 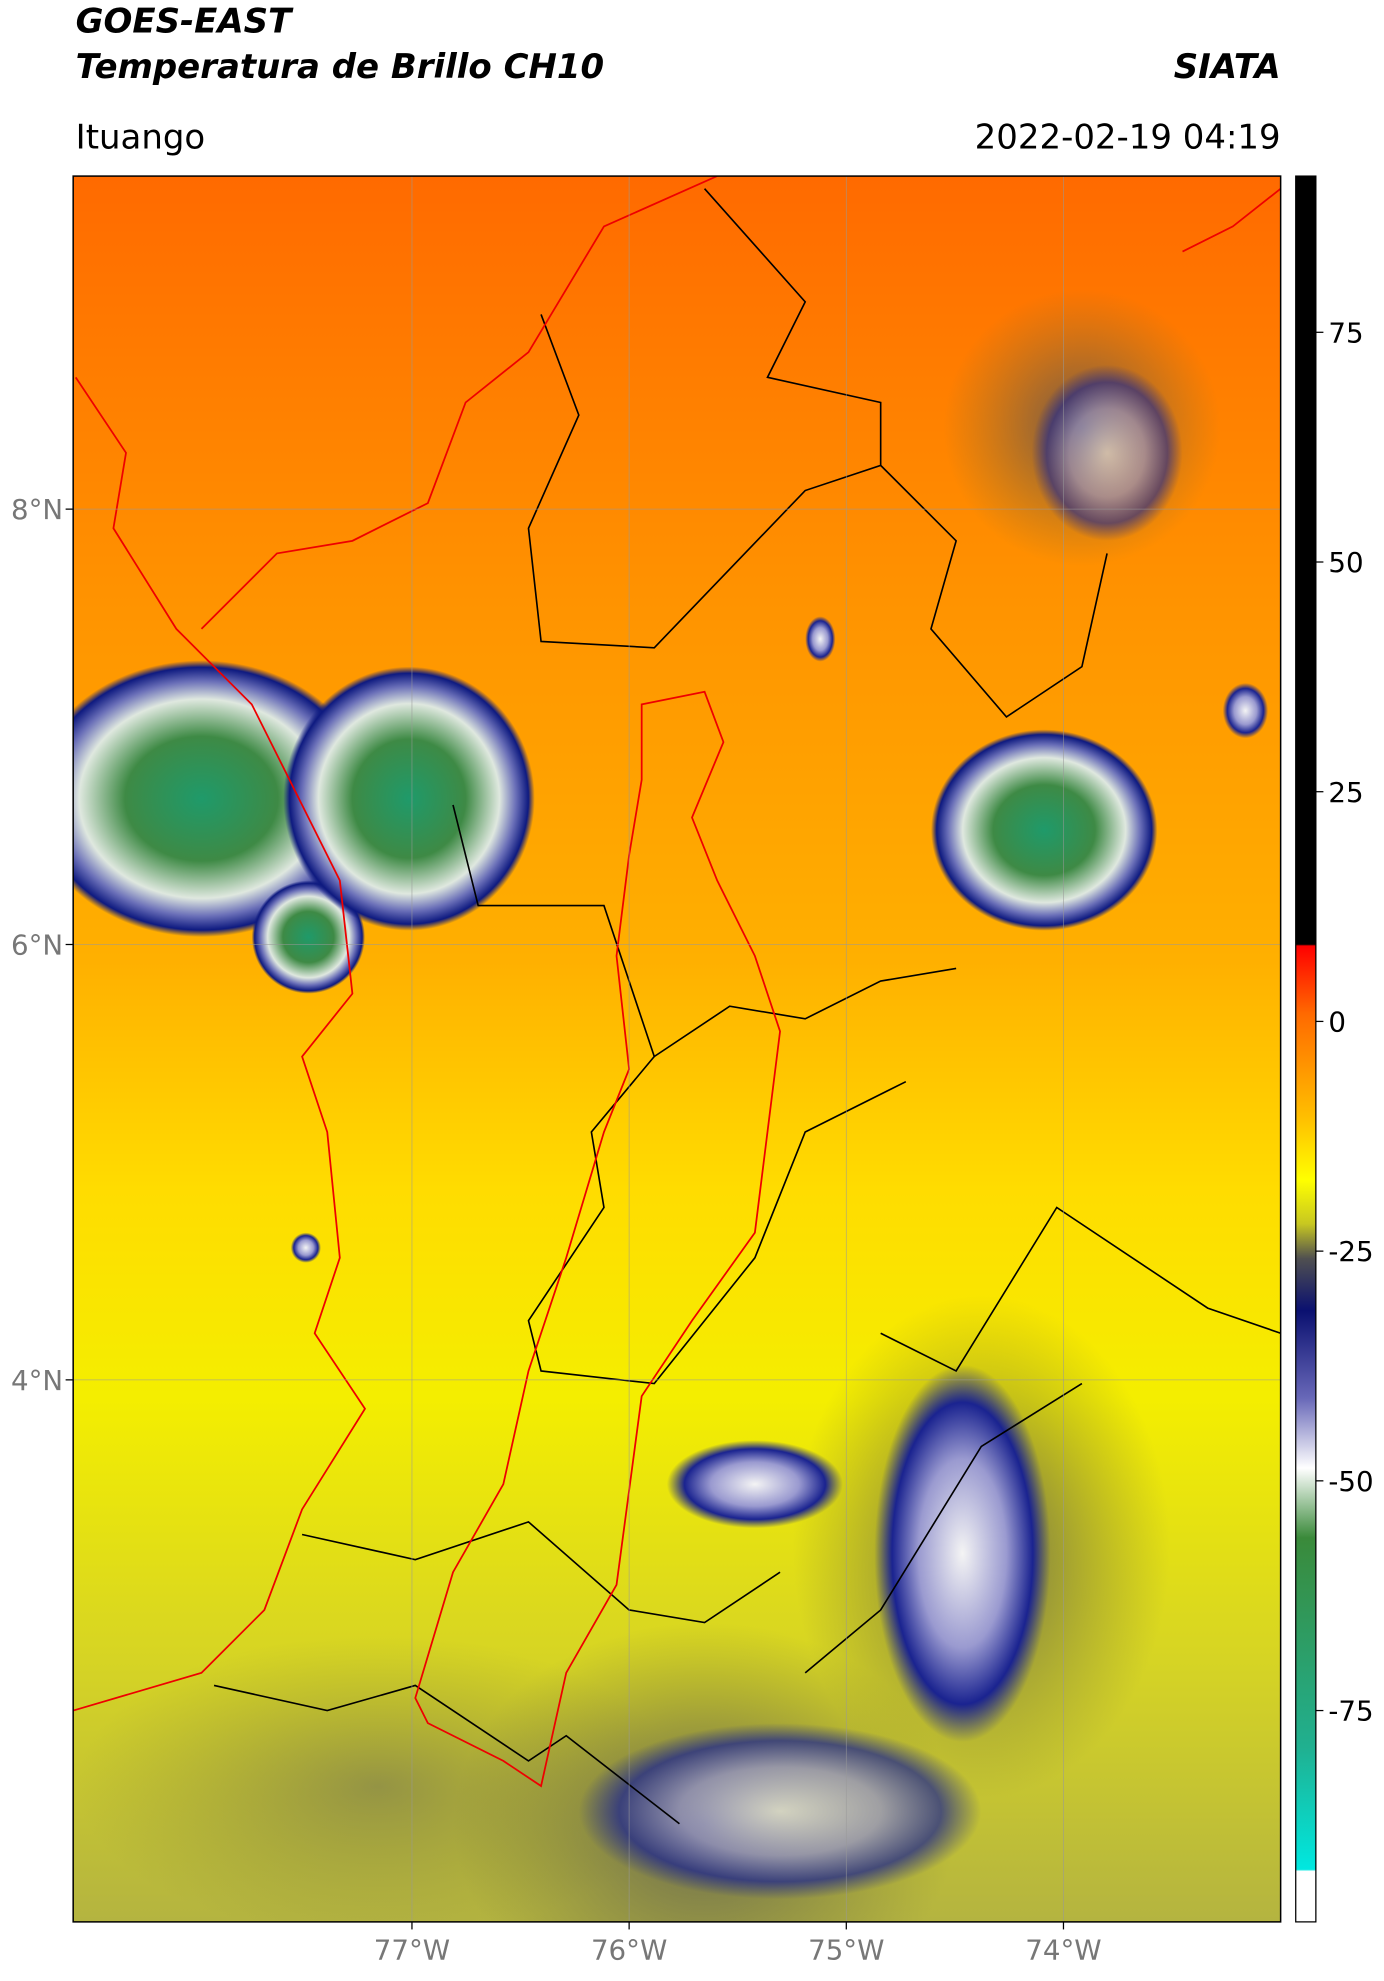 I want to click on colorbar-tick-label: -50, so click(x=1350, y=1481).